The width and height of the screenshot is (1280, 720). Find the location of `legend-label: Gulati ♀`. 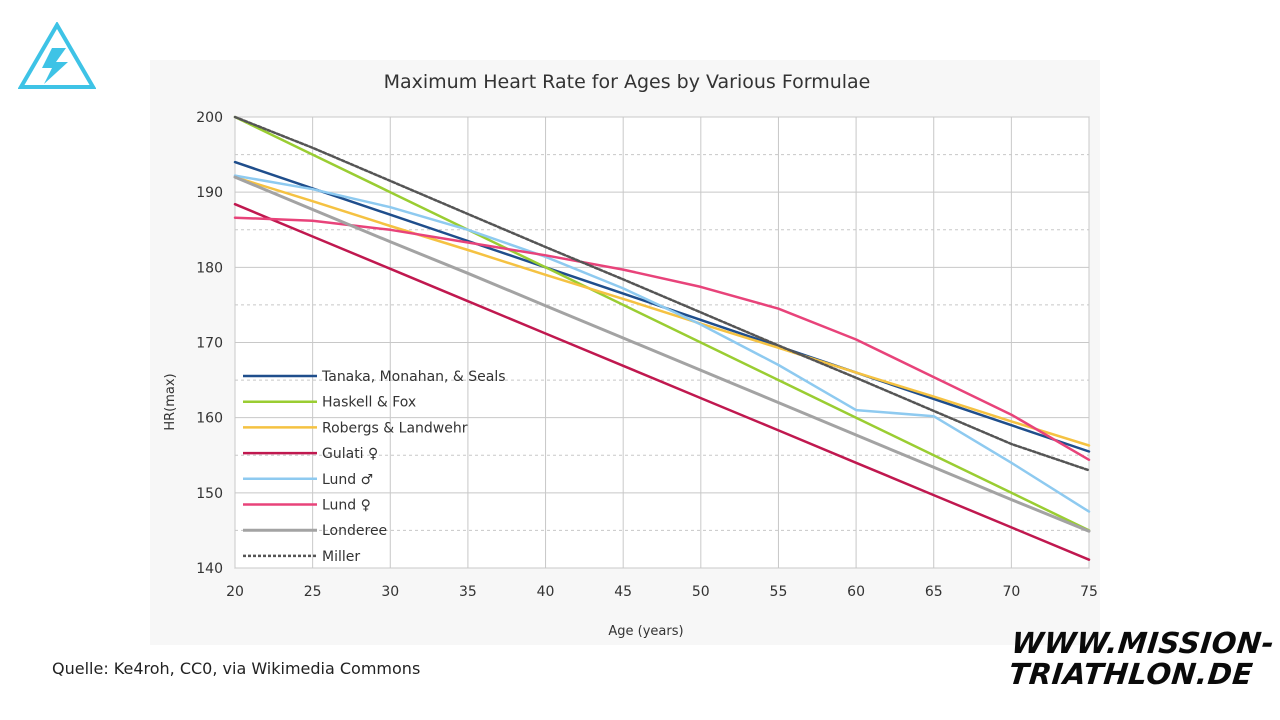

legend-label: Gulati ♀ is located at coordinates (350, 454).